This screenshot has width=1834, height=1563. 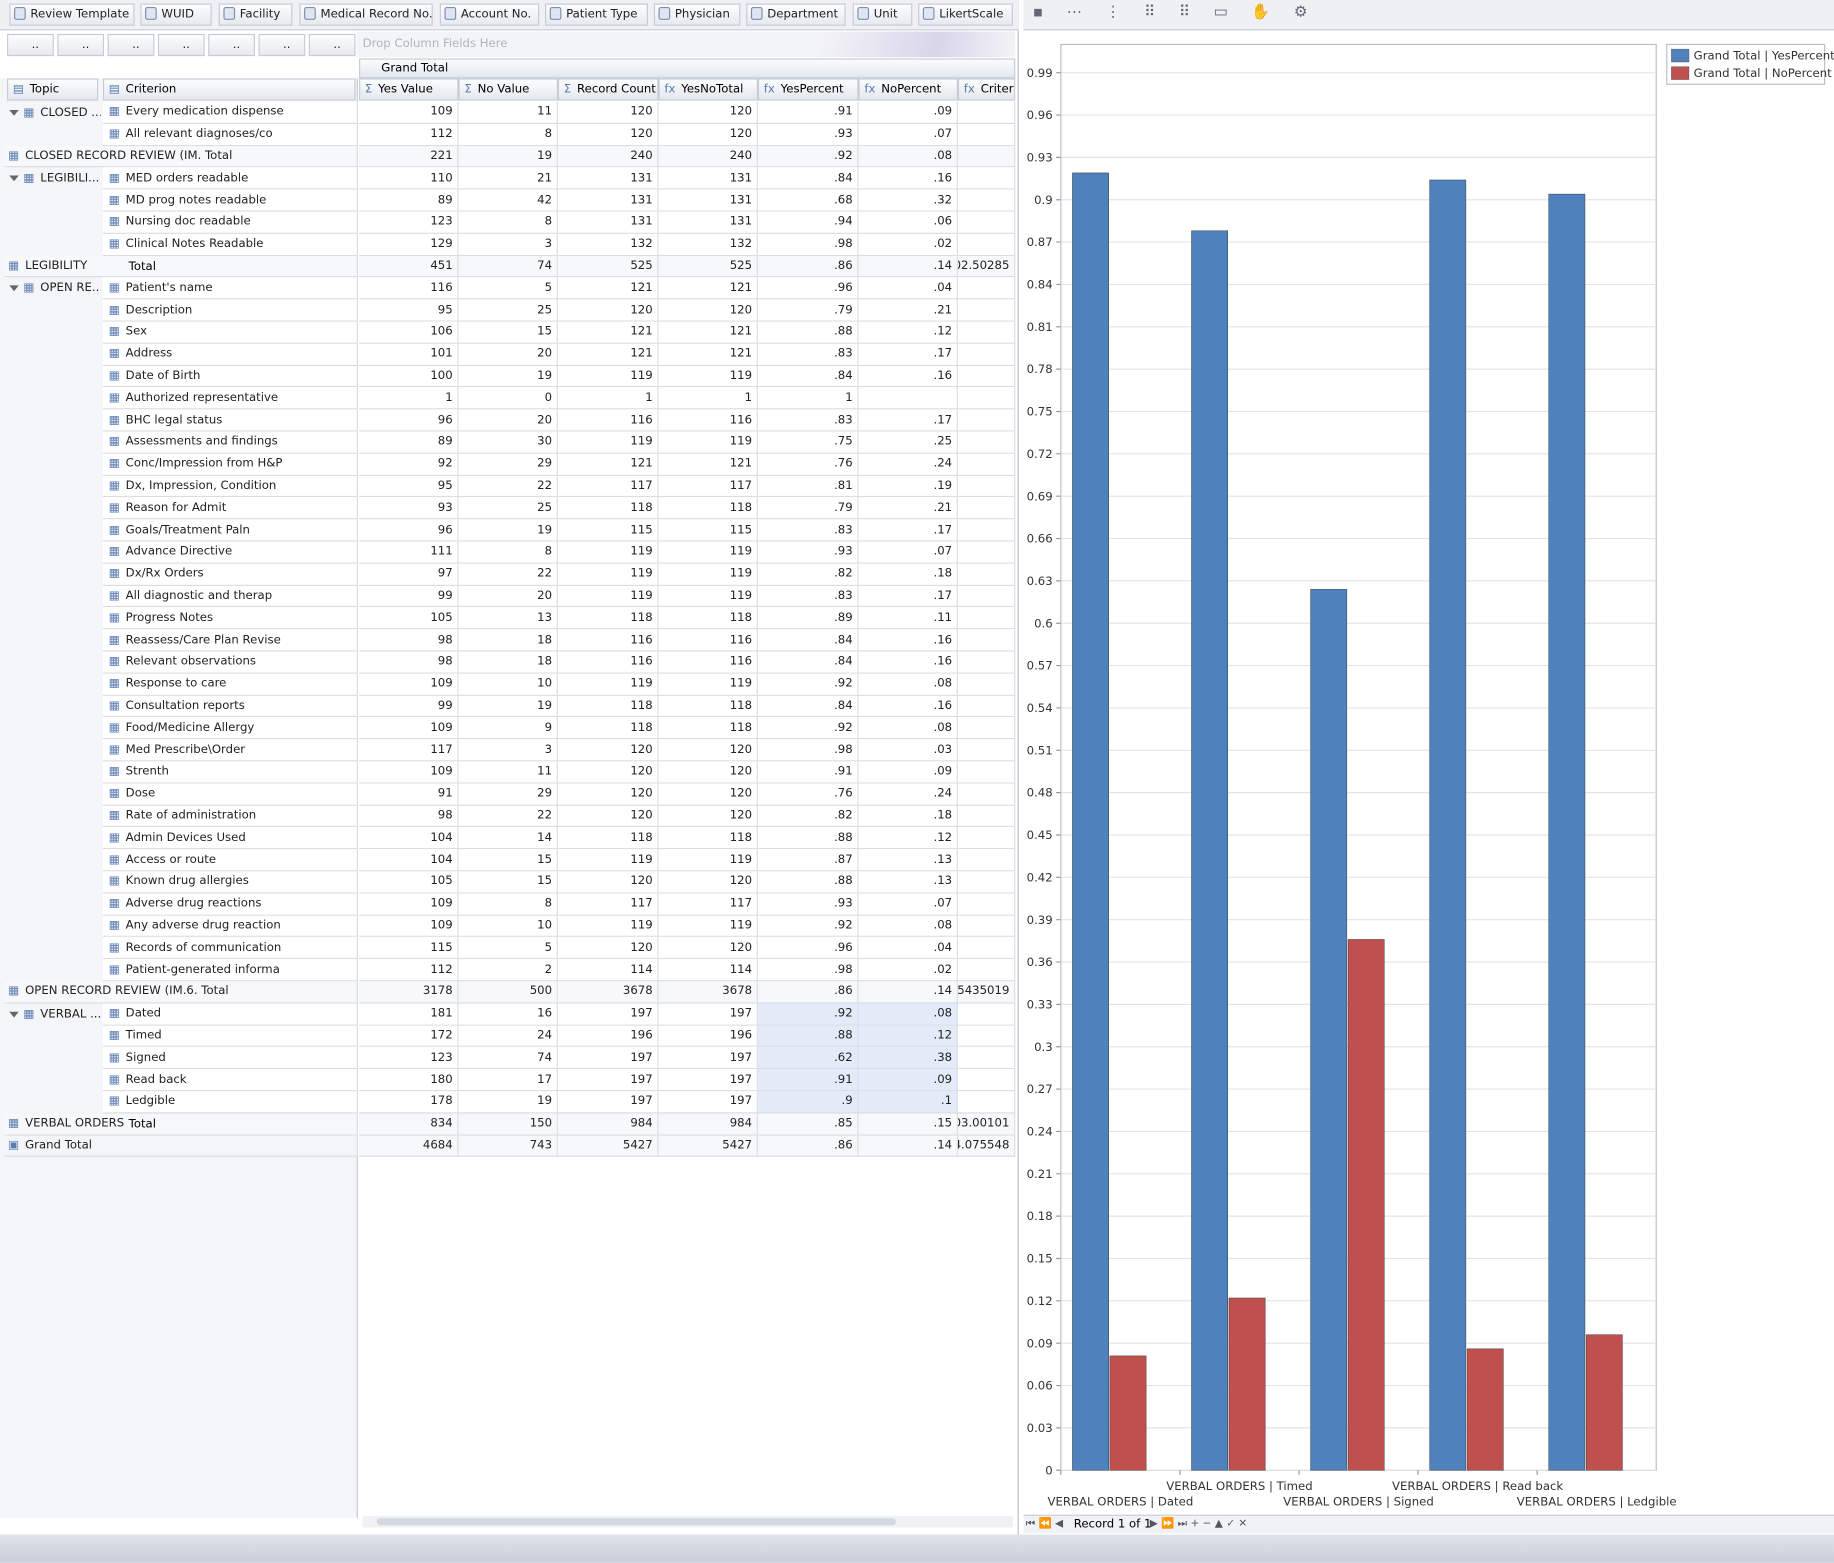 I want to click on filter-field-button: WUID, so click(x=176, y=14).